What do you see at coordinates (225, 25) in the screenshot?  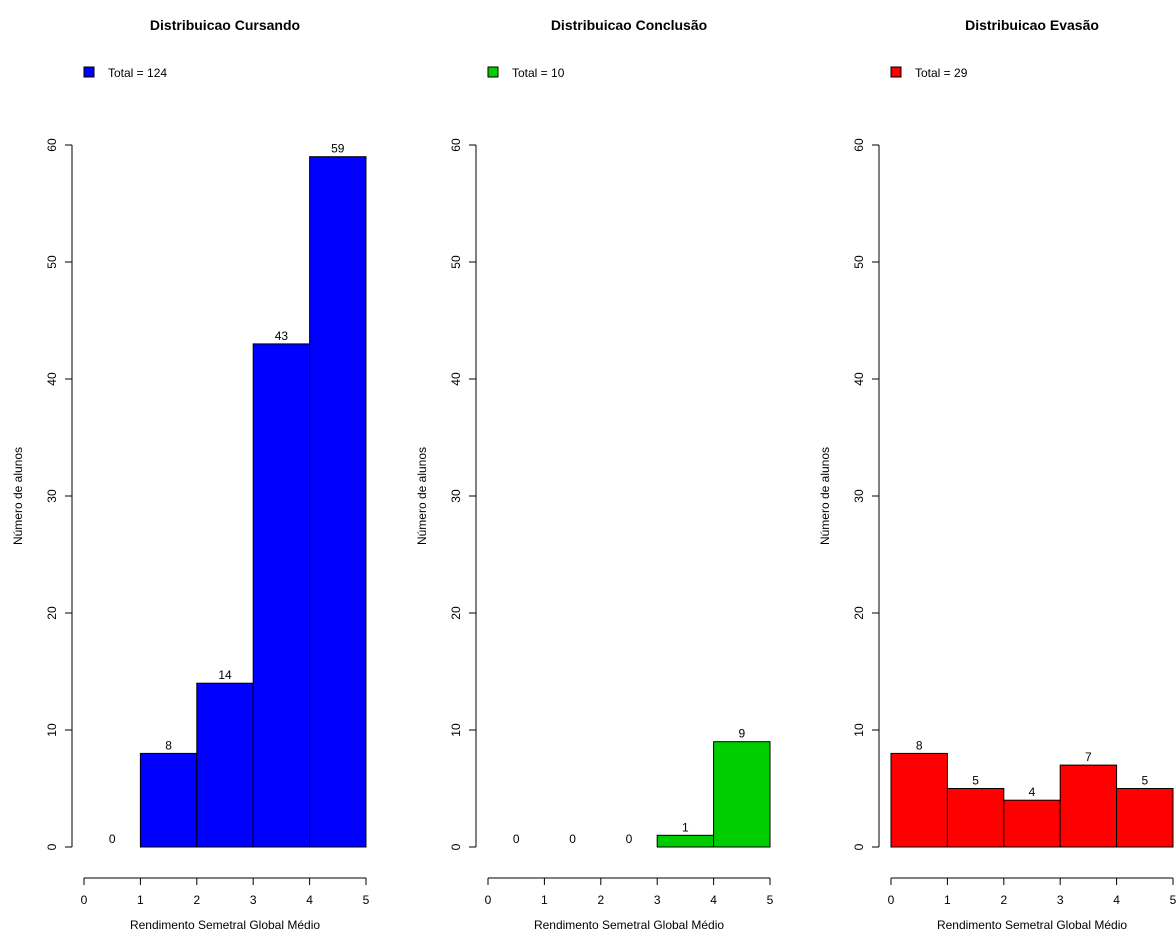 I see `chart-title: Distribuicao Cursando` at bounding box center [225, 25].